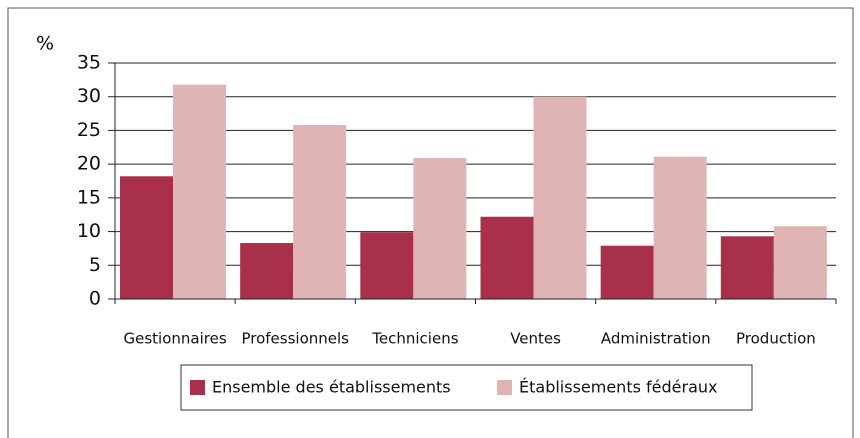 Image resolution: width=860 pixels, height=438 pixels. What do you see at coordinates (175, 339) in the screenshot?
I see `x-tick-label: Gestionnaires` at bounding box center [175, 339].